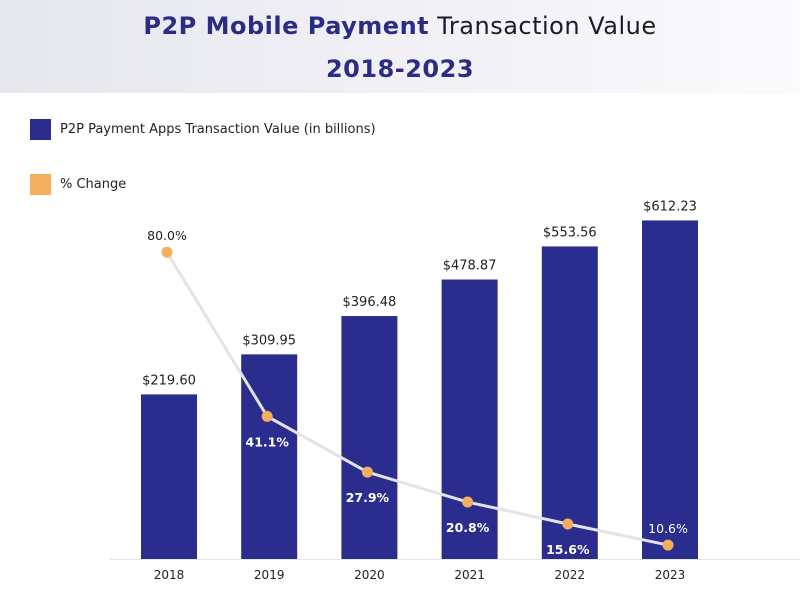  I want to click on bar-2020, so click(369, 437).